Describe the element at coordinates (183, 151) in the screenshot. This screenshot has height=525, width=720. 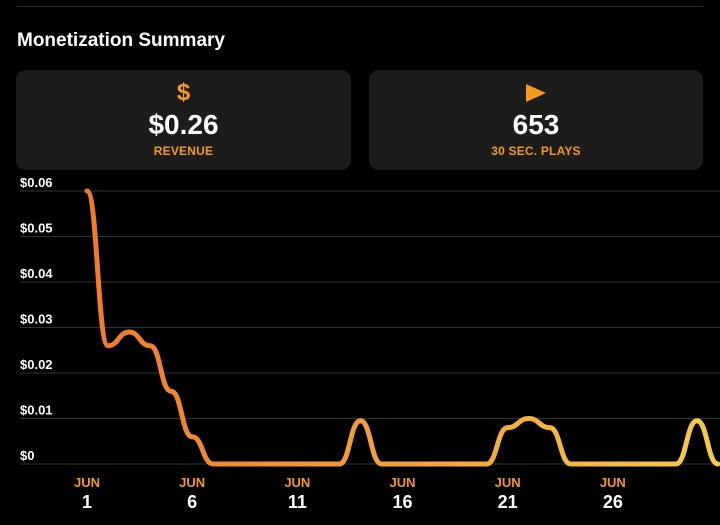
I see `revenue-label: REVENUE` at that location.